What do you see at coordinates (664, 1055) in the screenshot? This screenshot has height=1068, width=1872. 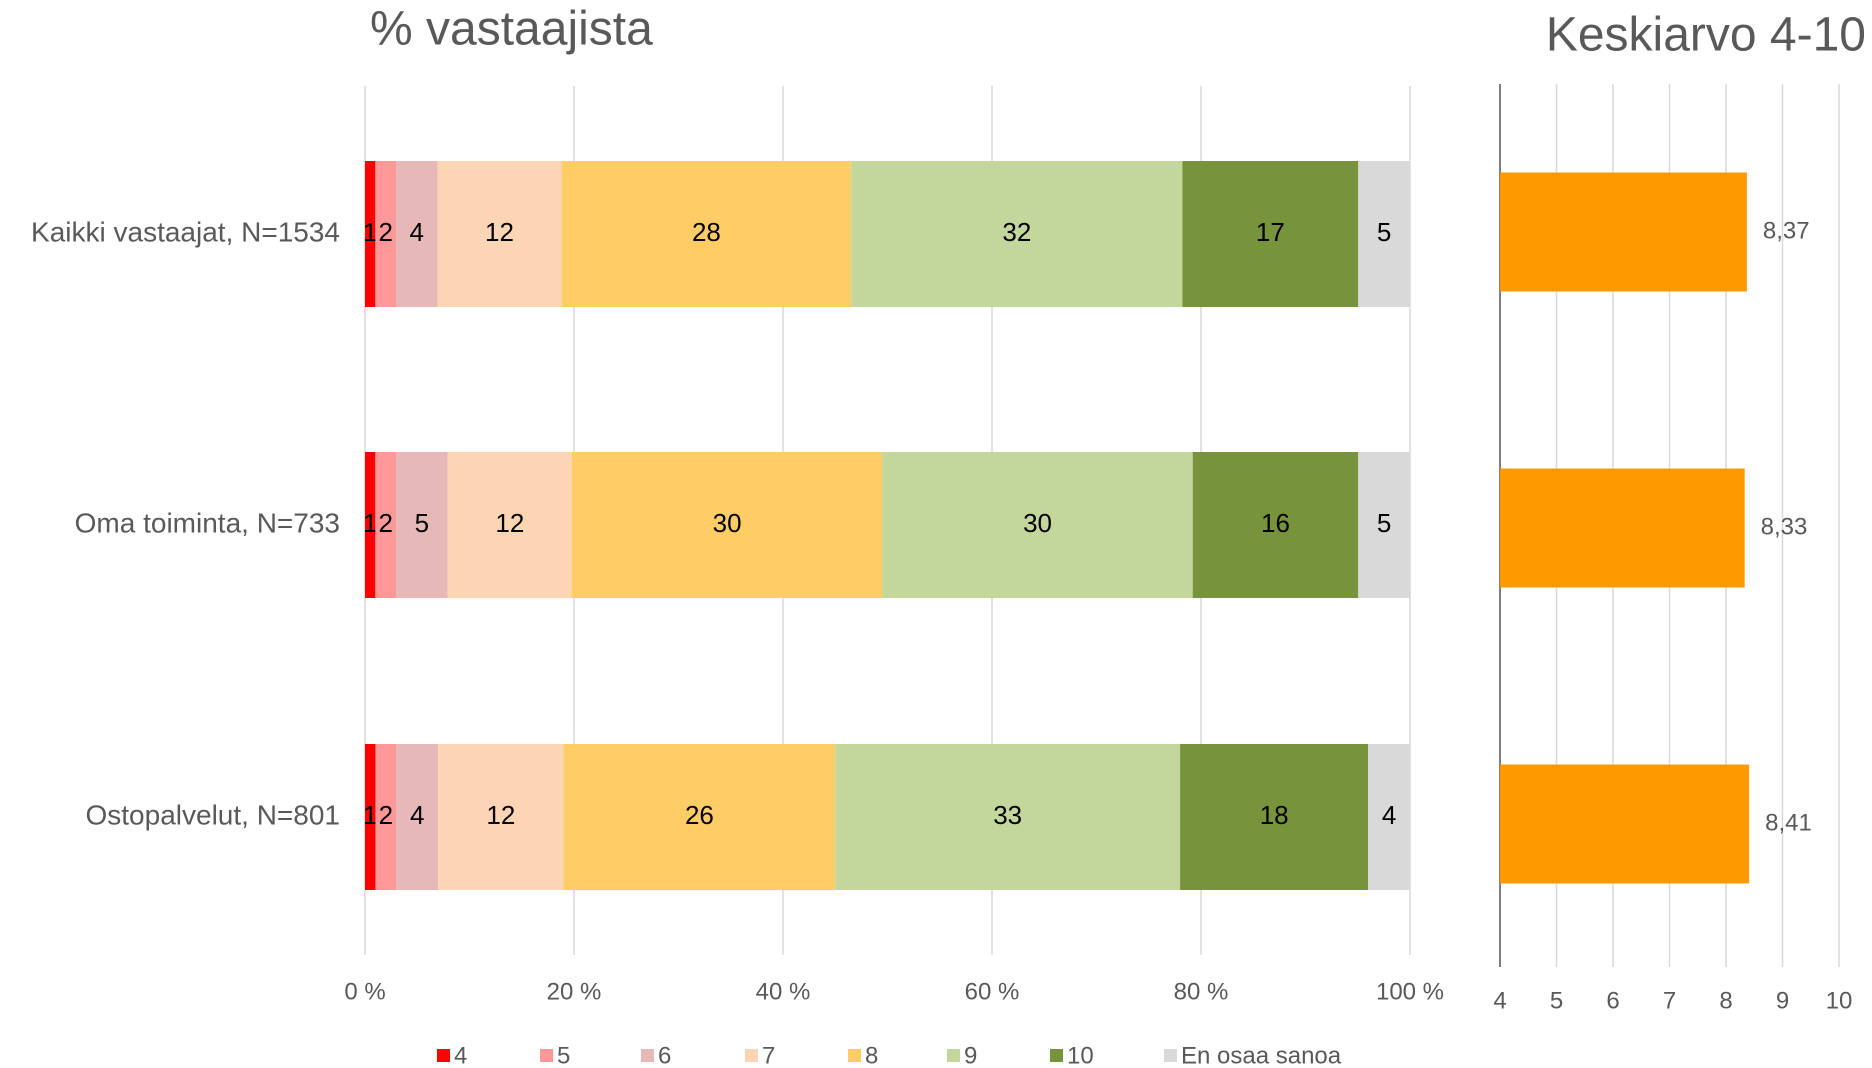 I see `legend-label: 6` at bounding box center [664, 1055].